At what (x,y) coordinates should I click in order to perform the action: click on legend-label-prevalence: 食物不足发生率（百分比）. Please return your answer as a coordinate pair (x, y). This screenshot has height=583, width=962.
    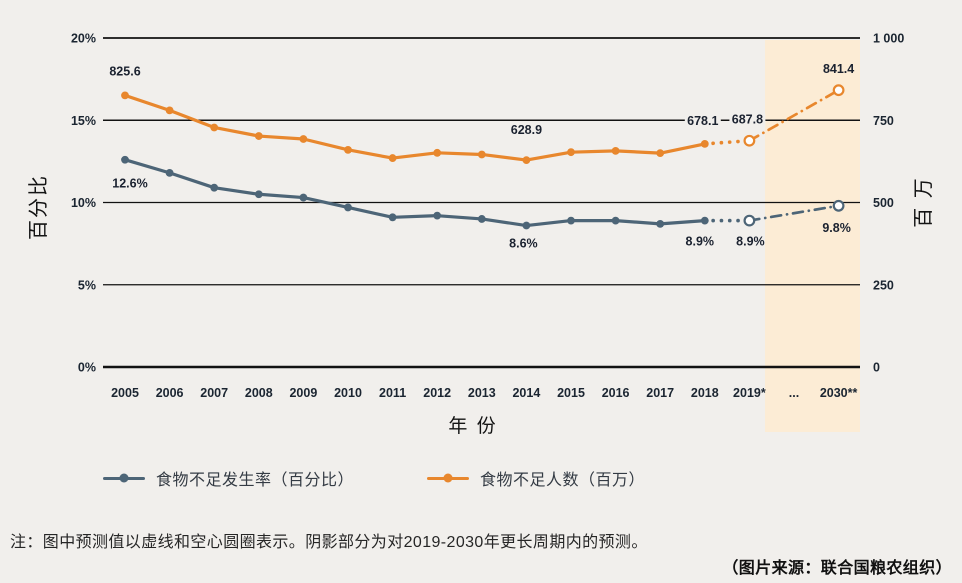
    Looking at the image, I should click on (255, 480).